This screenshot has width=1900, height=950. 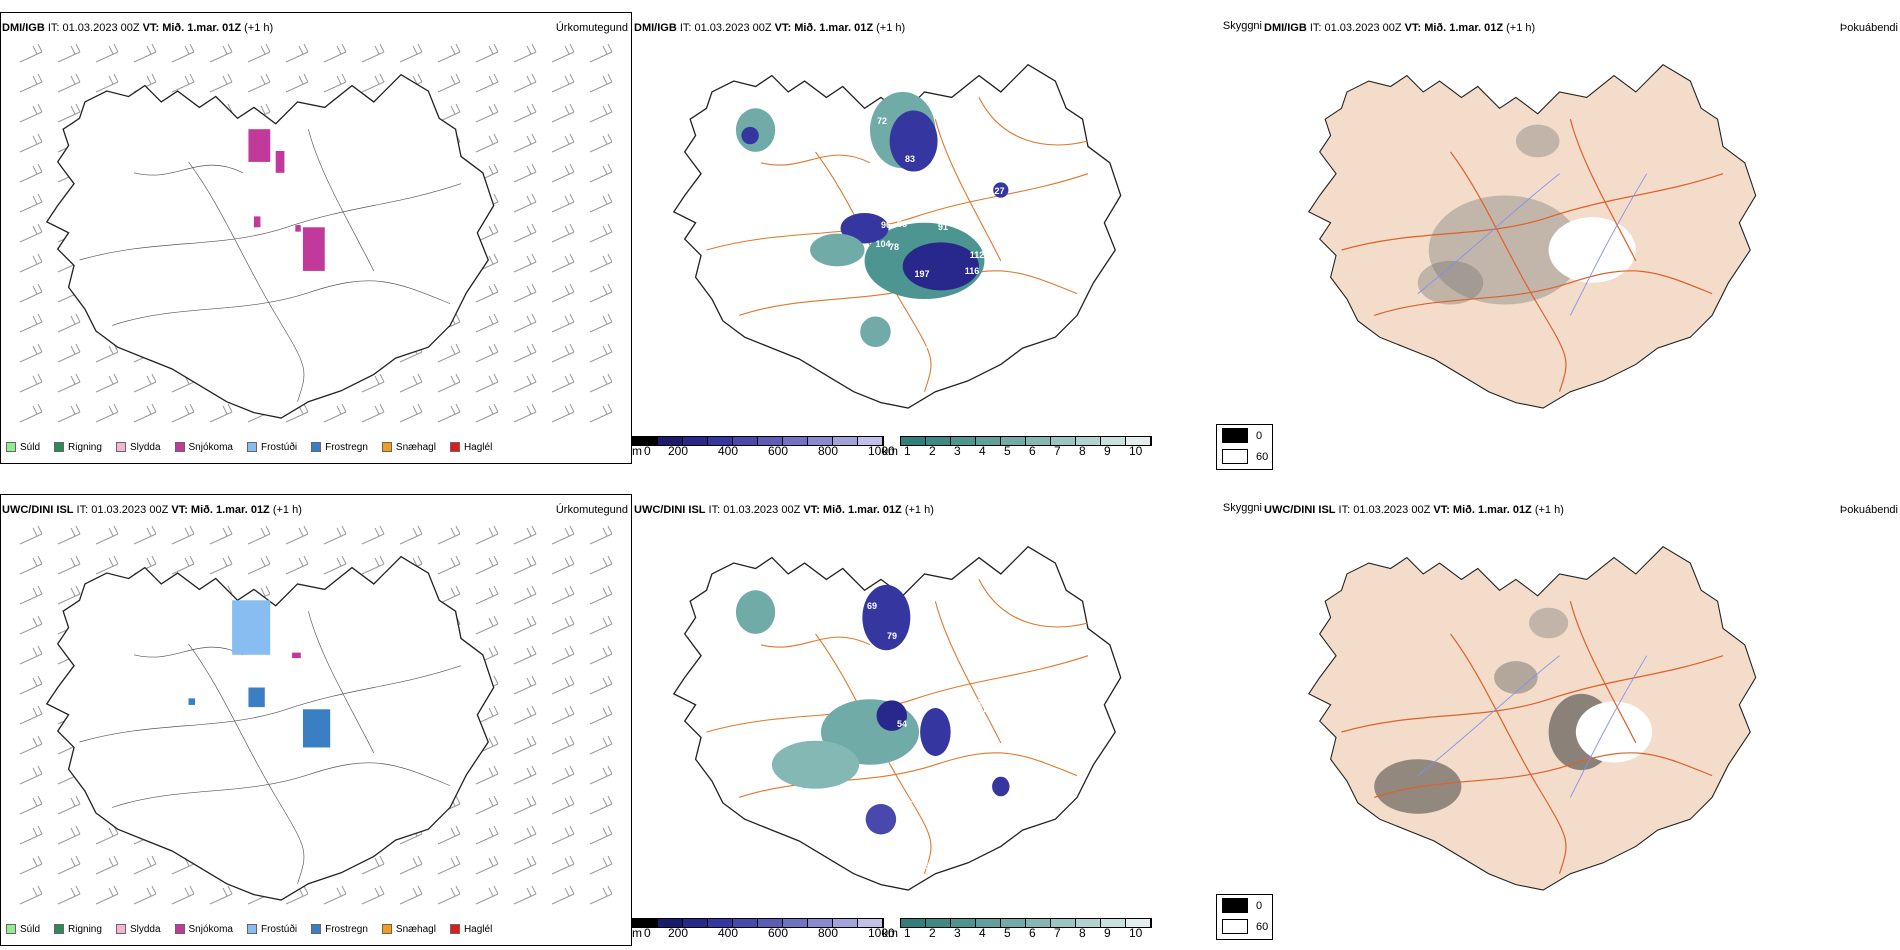 I want to click on colorbar-tick: 5, so click(x=1007, y=933).